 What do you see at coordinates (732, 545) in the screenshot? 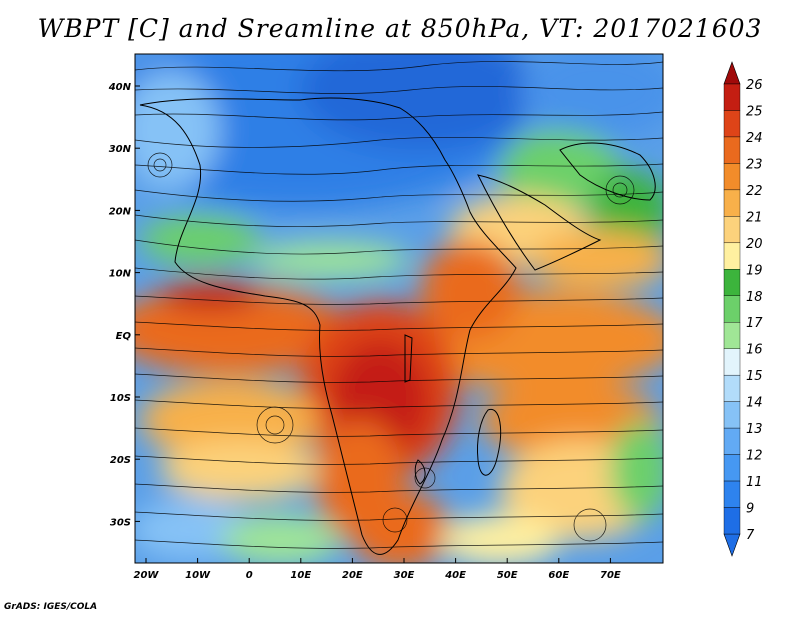
I see `colorbar-min-arrow` at bounding box center [732, 545].